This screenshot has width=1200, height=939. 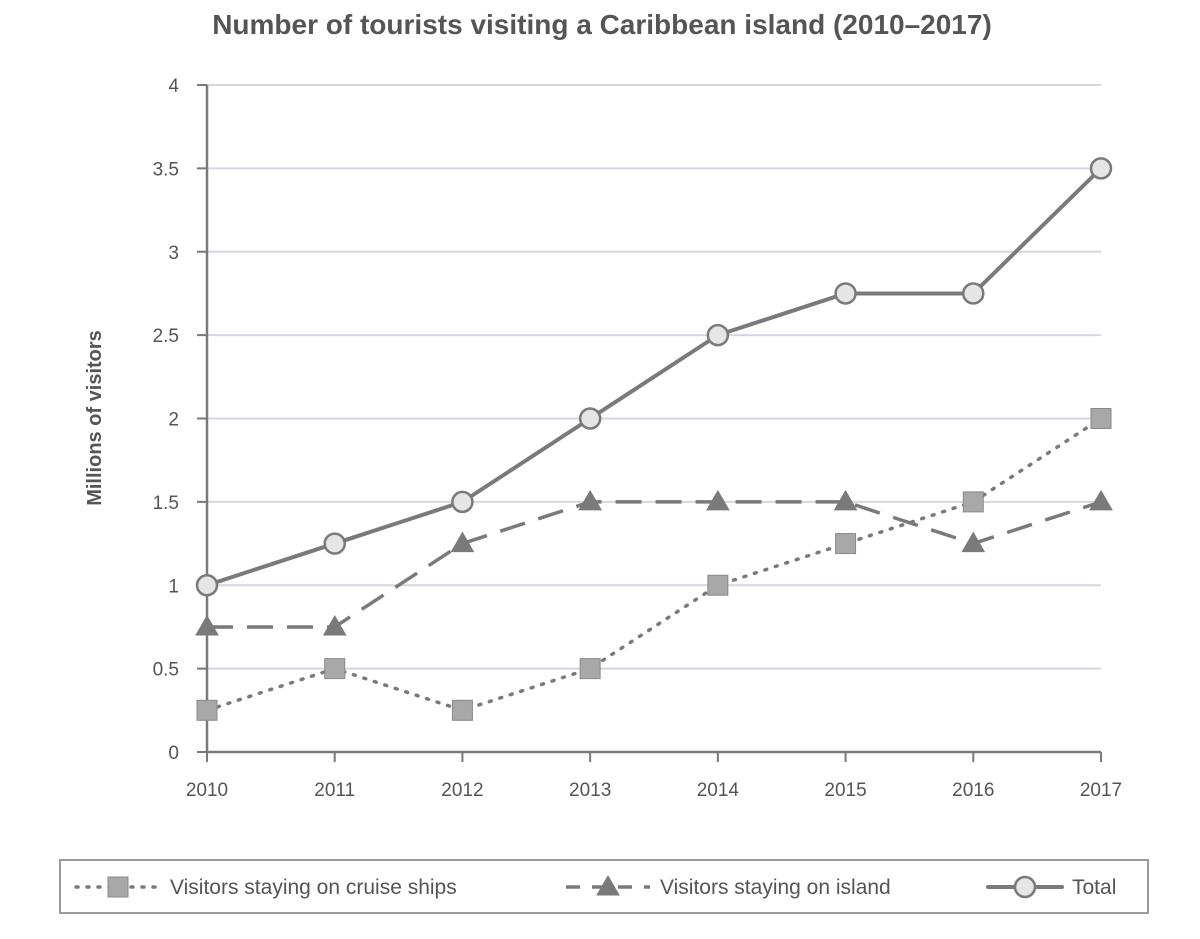 I want to click on x-tick-label: 2014, so click(x=718, y=790).